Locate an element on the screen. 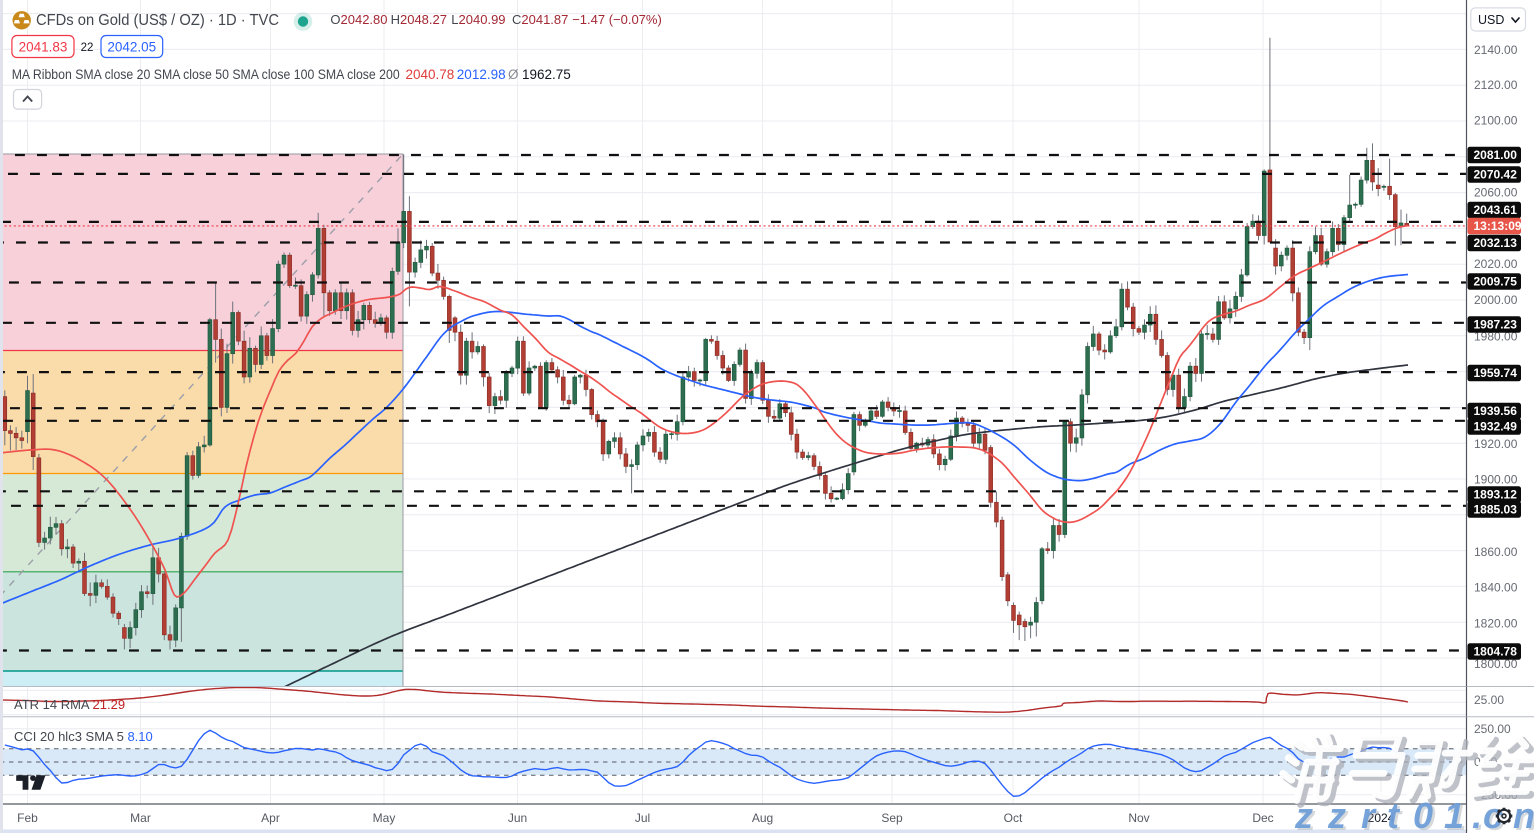 This screenshot has width=1534, height=833. svg-text: Jun is located at coordinates (517, 818).